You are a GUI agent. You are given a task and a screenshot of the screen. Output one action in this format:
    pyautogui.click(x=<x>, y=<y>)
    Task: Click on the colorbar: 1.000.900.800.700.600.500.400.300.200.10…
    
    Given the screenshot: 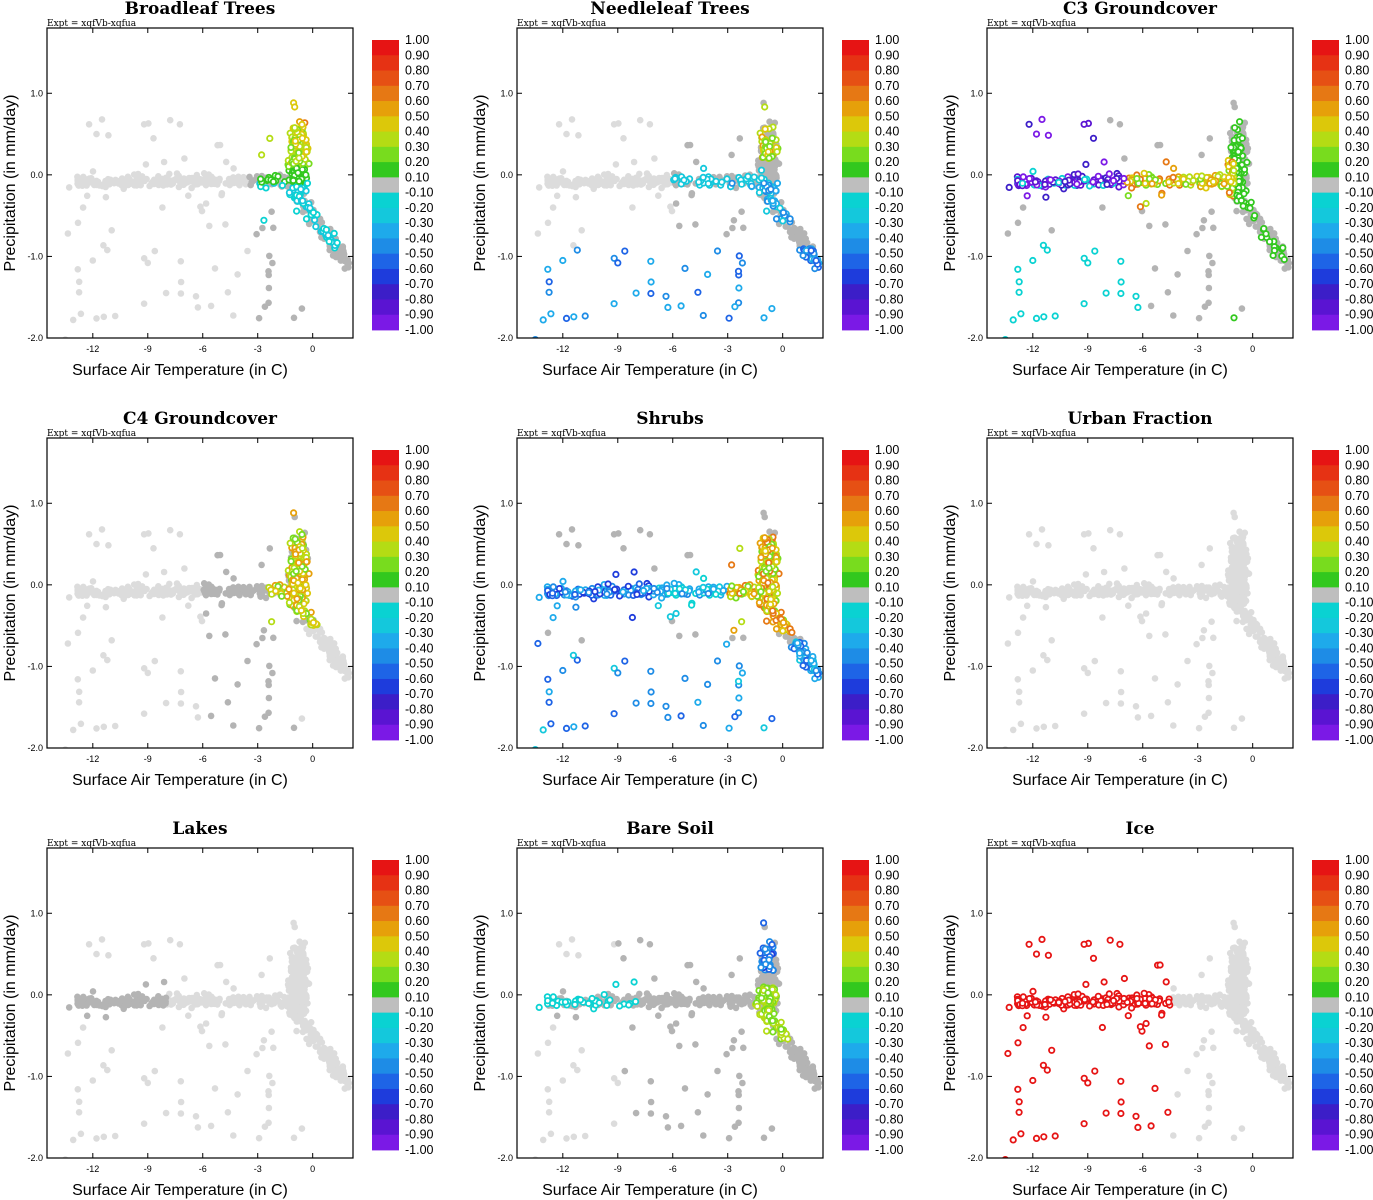 What is the action you would take?
    pyautogui.click(x=403, y=185)
    